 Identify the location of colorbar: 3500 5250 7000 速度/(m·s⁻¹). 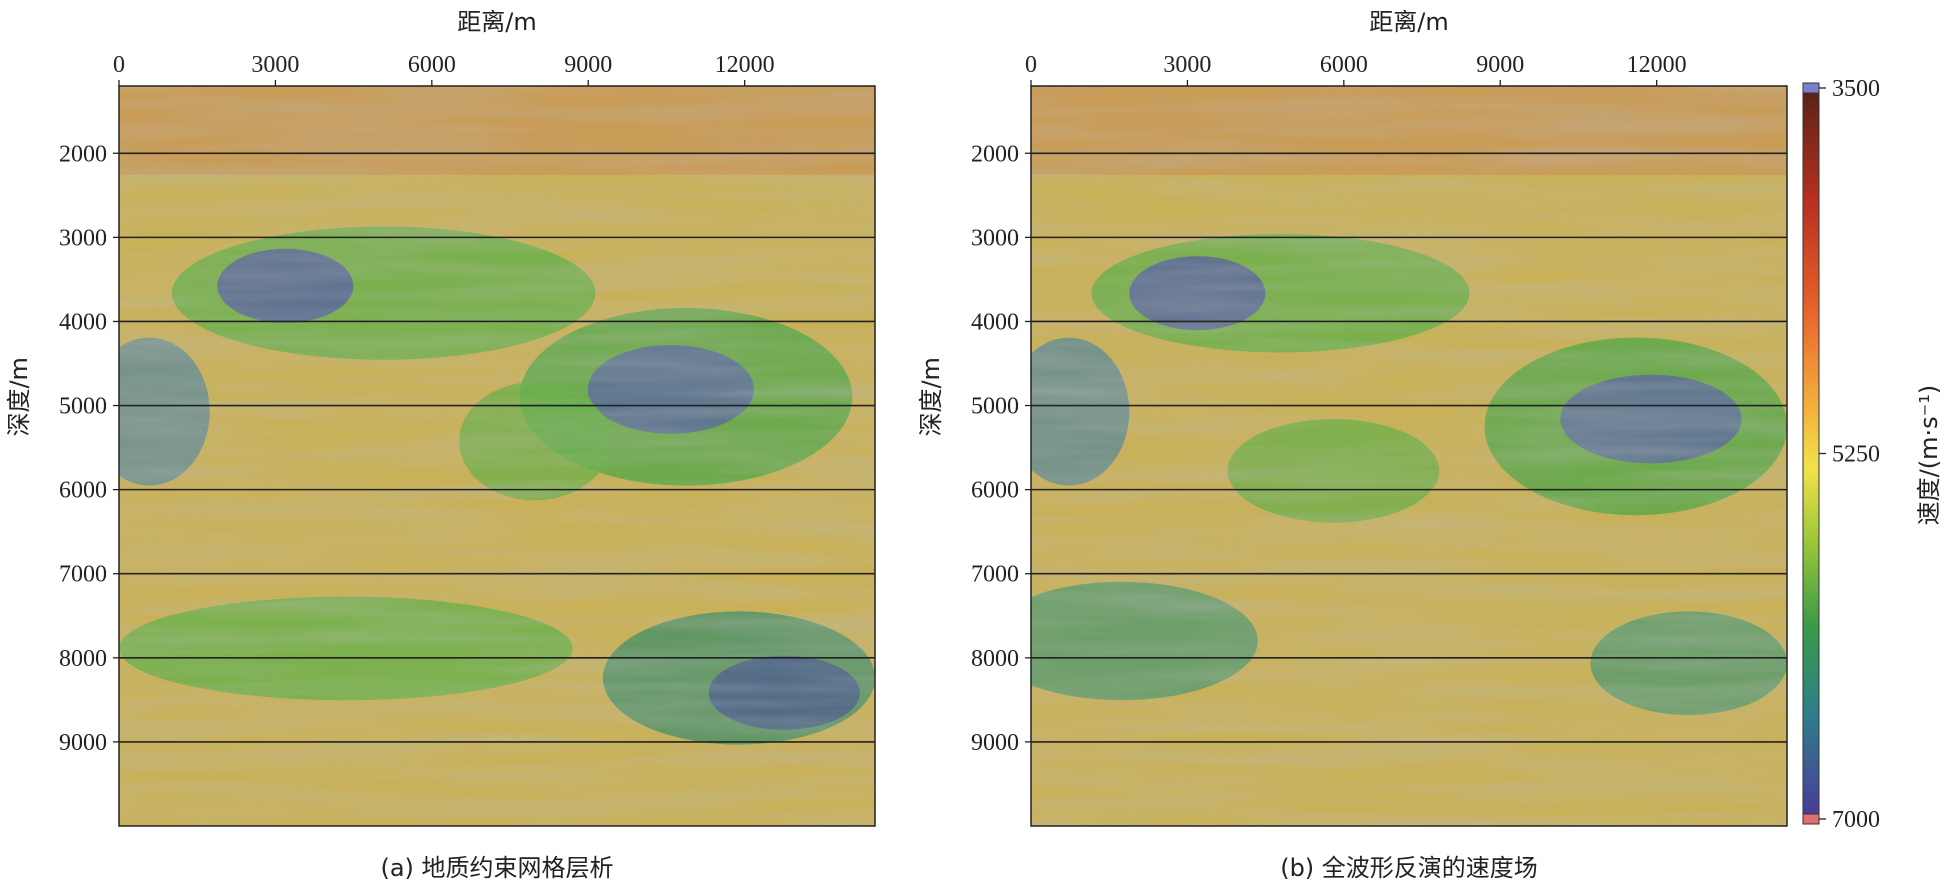
(1872, 454).